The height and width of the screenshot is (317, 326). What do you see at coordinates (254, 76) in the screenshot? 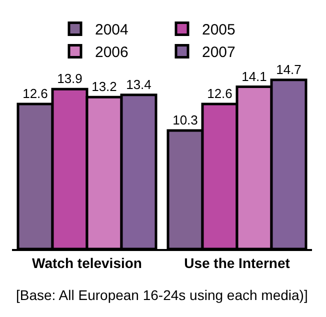
I see `data-label: 14.1` at bounding box center [254, 76].